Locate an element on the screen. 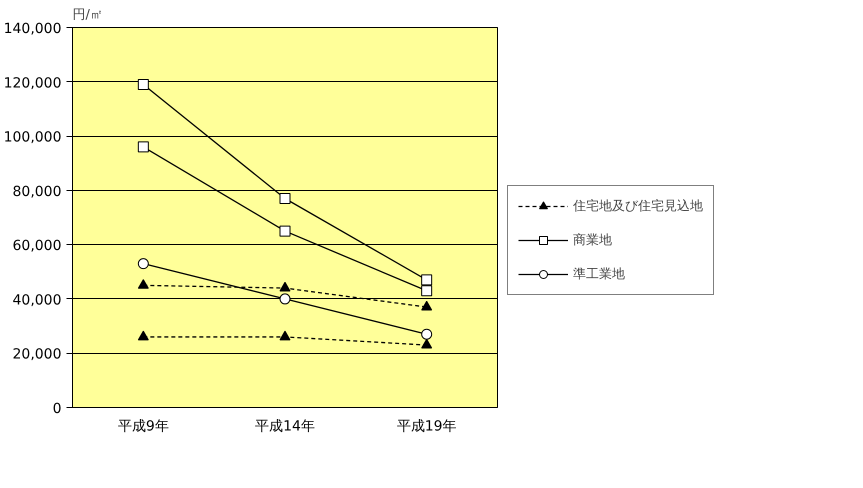  legend-label: 住宅地及び住宅見込地 is located at coordinates (638, 207).